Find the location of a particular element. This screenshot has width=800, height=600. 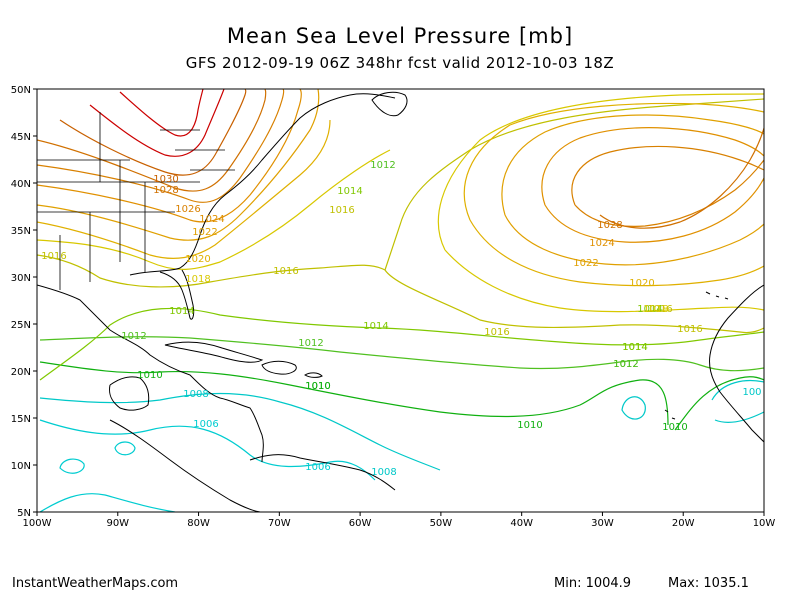

isobar-1018-c is located at coordinates (600, 172).